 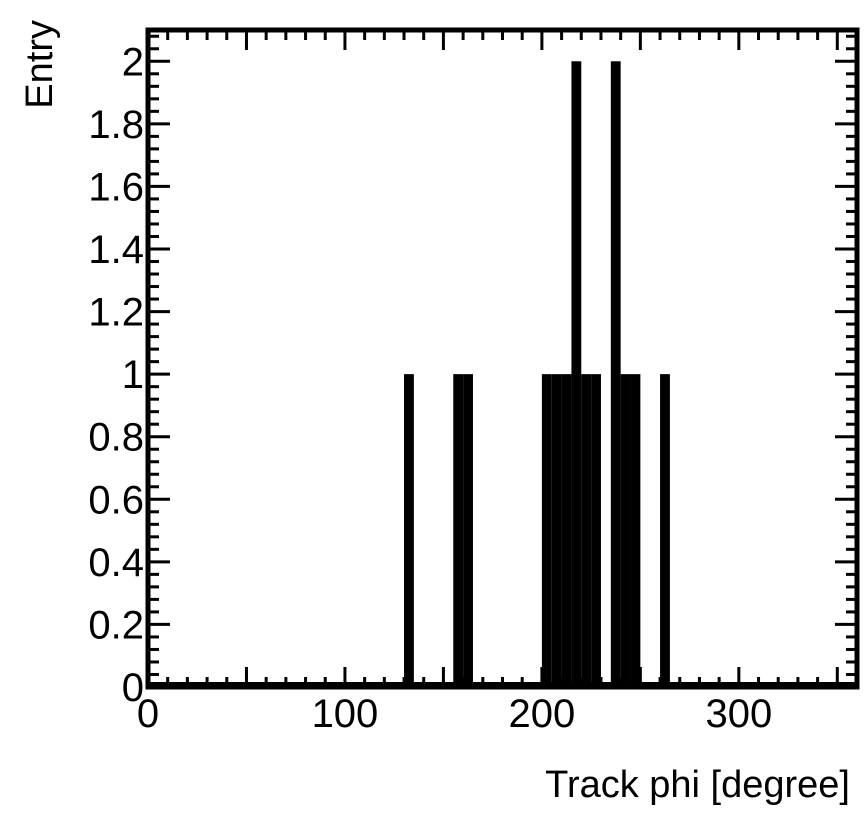 What do you see at coordinates (148, 714) in the screenshot?
I see `x-tick-label: 0` at bounding box center [148, 714].